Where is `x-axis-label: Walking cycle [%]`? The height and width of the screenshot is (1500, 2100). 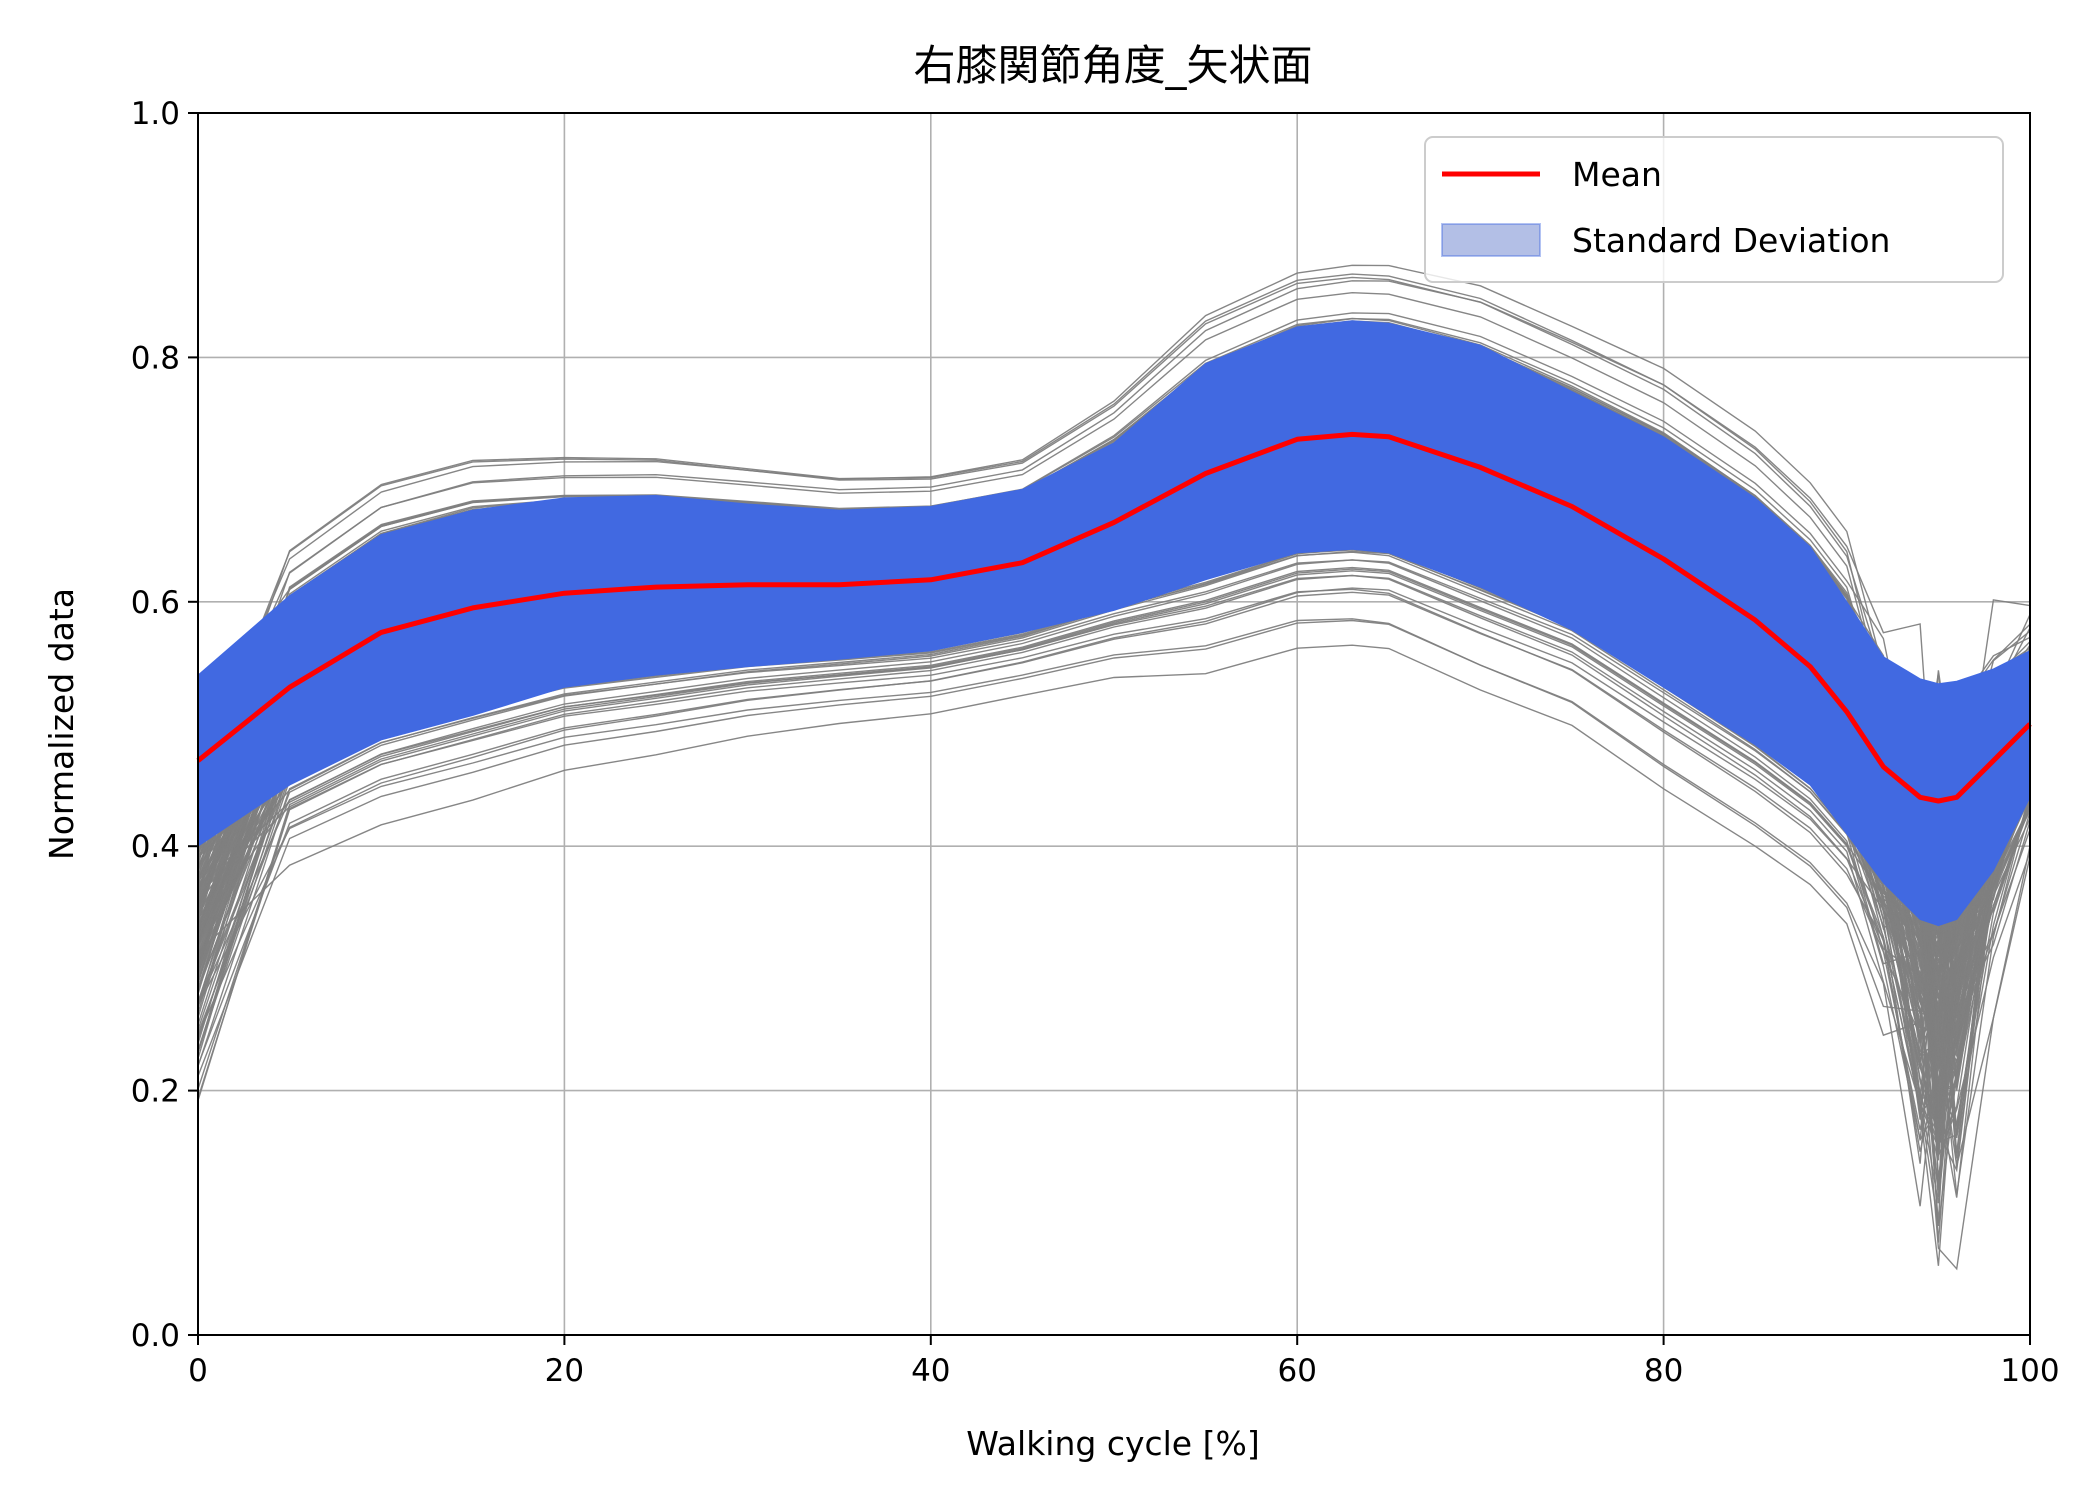
x-axis-label: Walking cycle [%] is located at coordinates (1112, 1443).